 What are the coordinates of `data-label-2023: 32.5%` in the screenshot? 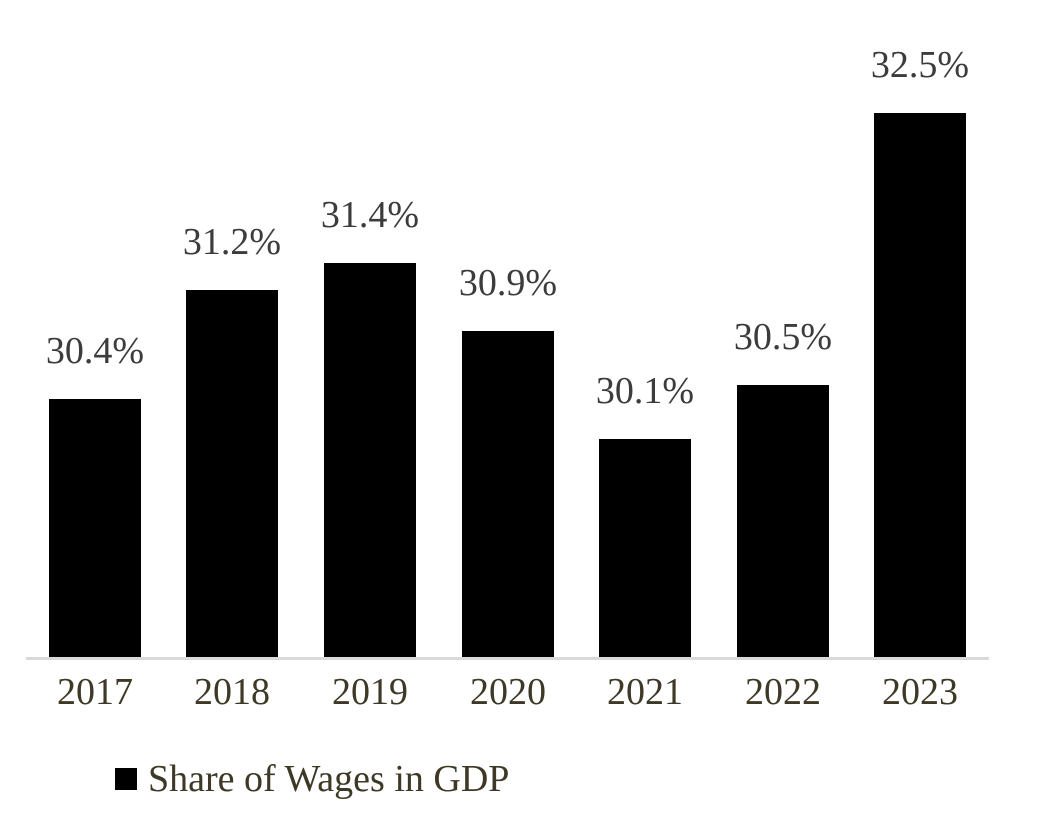 It's located at (920, 65).